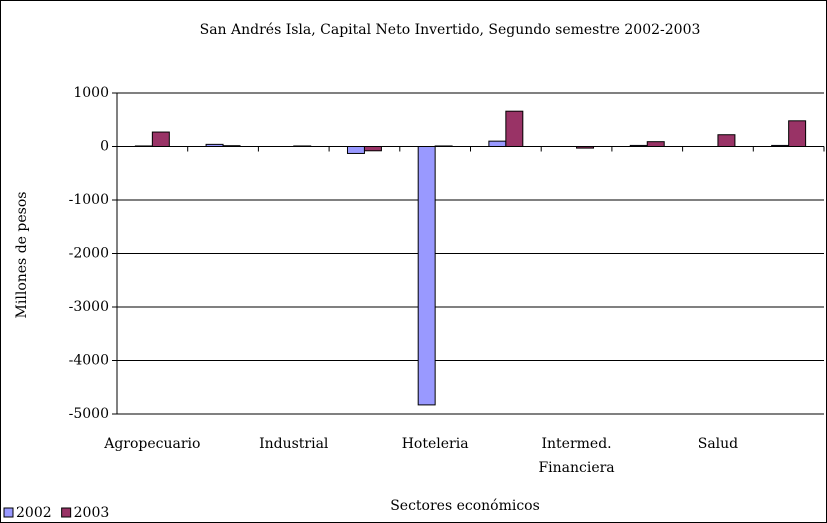  I want to click on x-tick-label-box: Hoteleria, so click(435, 444).